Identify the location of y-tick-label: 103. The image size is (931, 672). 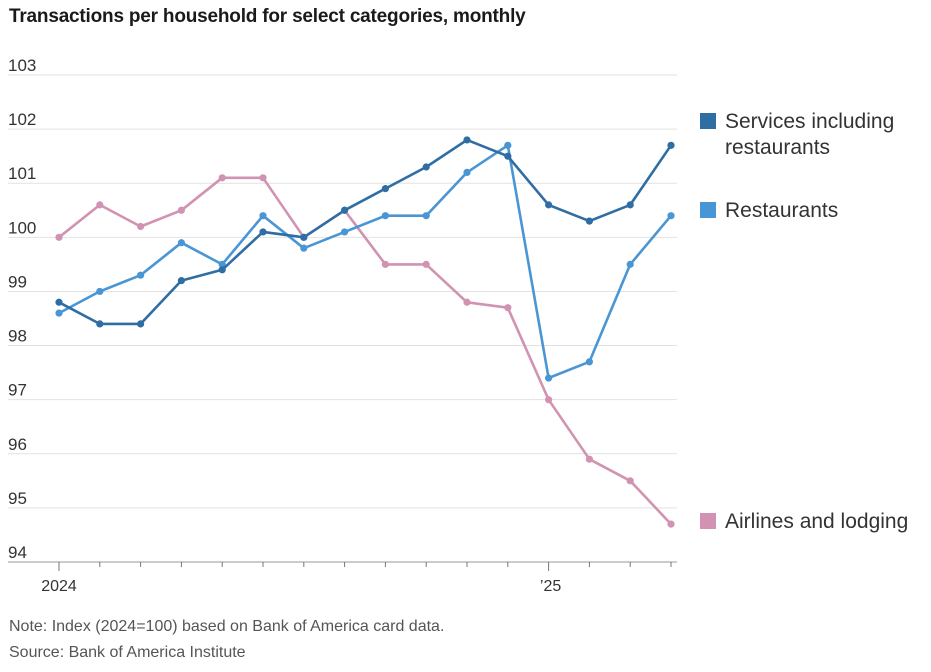
(22, 65).